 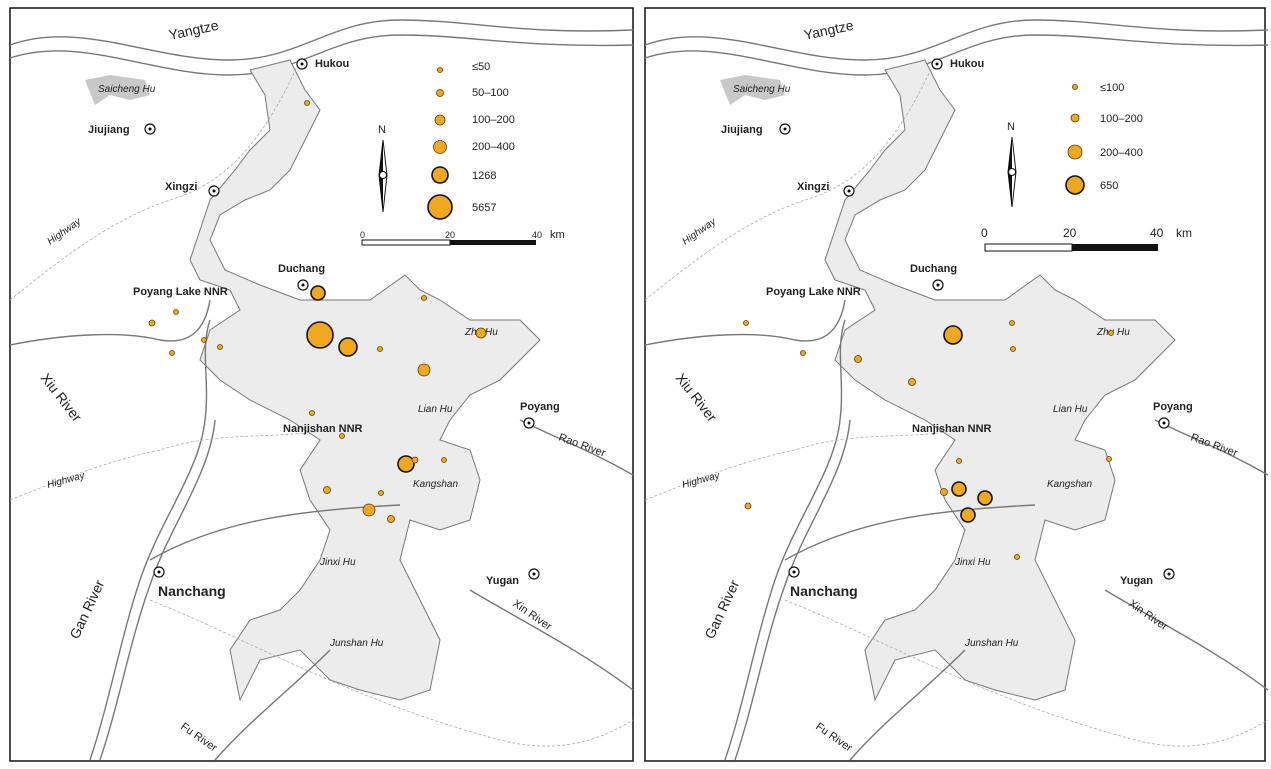 What do you see at coordinates (484, 176) in the screenshot?
I see `legend-label: 1268` at bounding box center [484, 176].